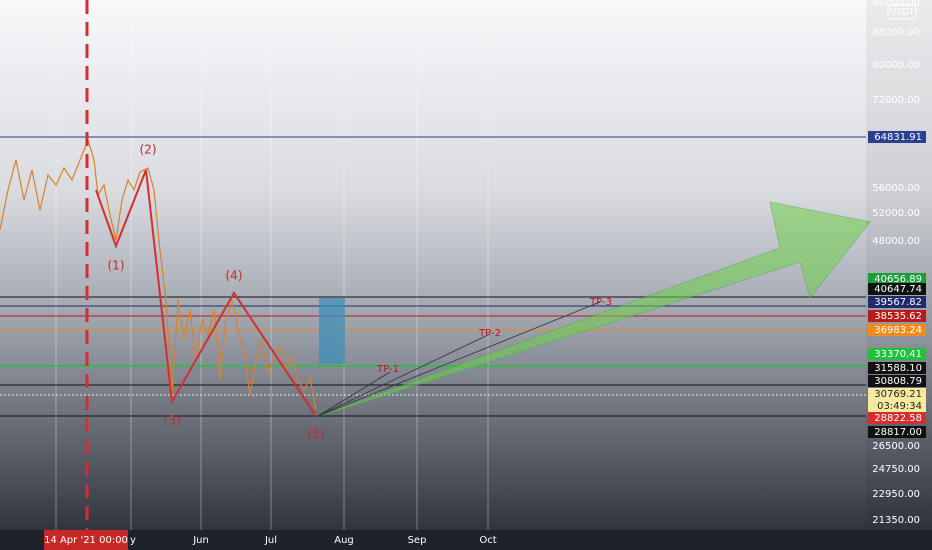  Describe the element at coordinates (459, 359) in the screenshot. I see `target-lines` at that location.